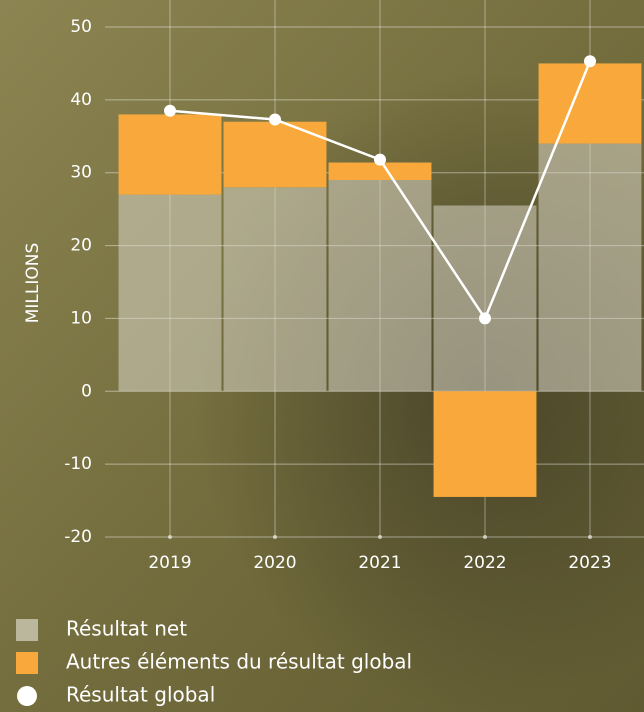  I want to click on y-tick-label: 20, so click(81, 246).